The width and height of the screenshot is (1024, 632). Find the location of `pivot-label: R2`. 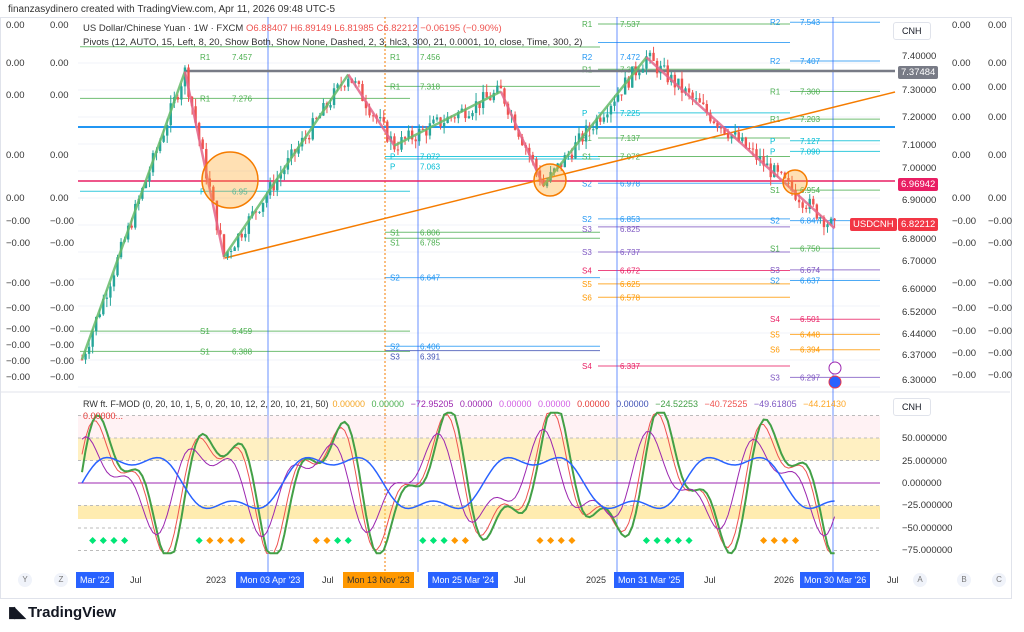

pivot-label: R2 is located at coordinates (775, 61).